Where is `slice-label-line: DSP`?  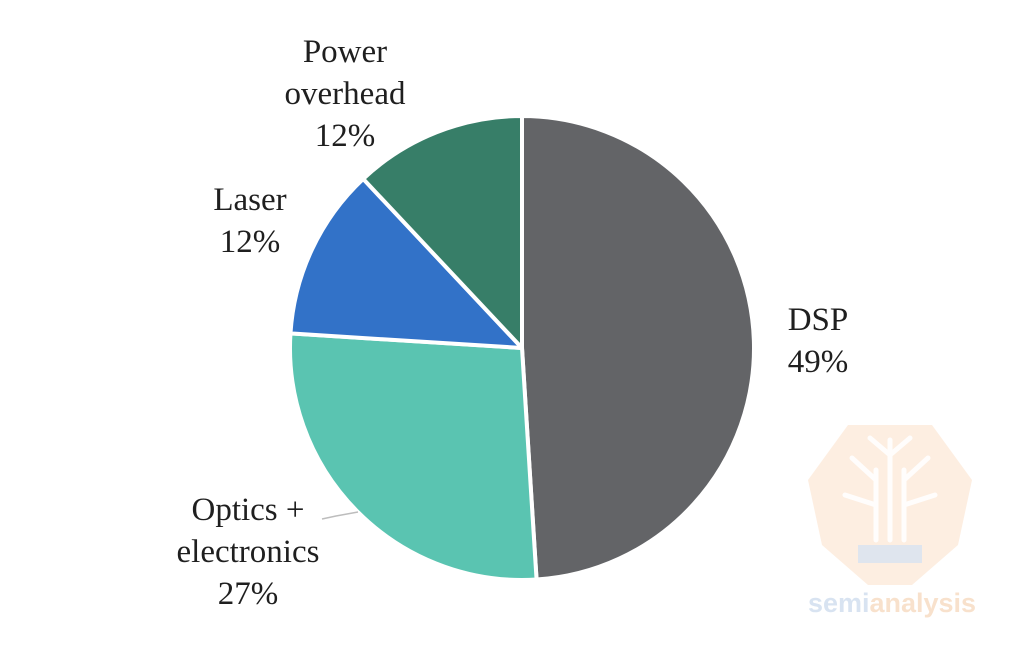
slice-label-line: DSP is located at coordinates (818, 320).